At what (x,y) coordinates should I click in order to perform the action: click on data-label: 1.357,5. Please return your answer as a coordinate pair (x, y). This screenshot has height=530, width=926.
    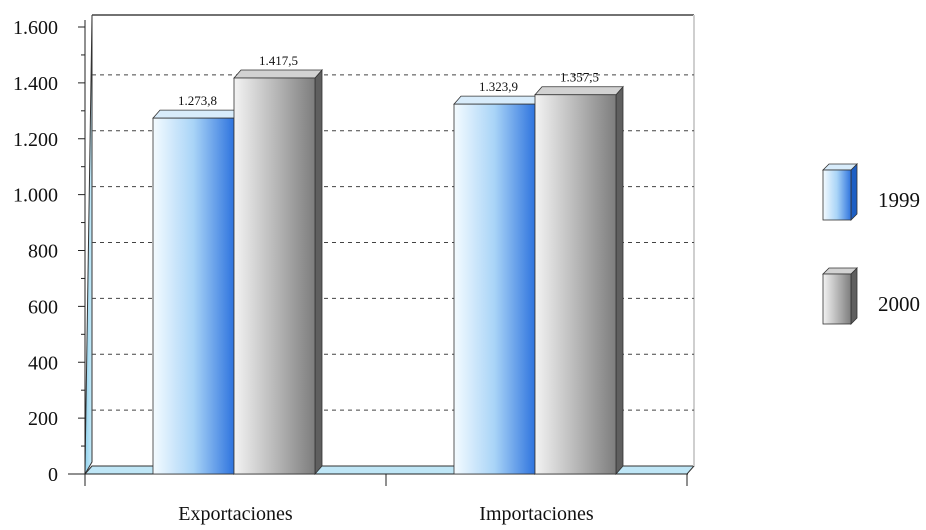
    Looking at the image, I should click on (579, 77).